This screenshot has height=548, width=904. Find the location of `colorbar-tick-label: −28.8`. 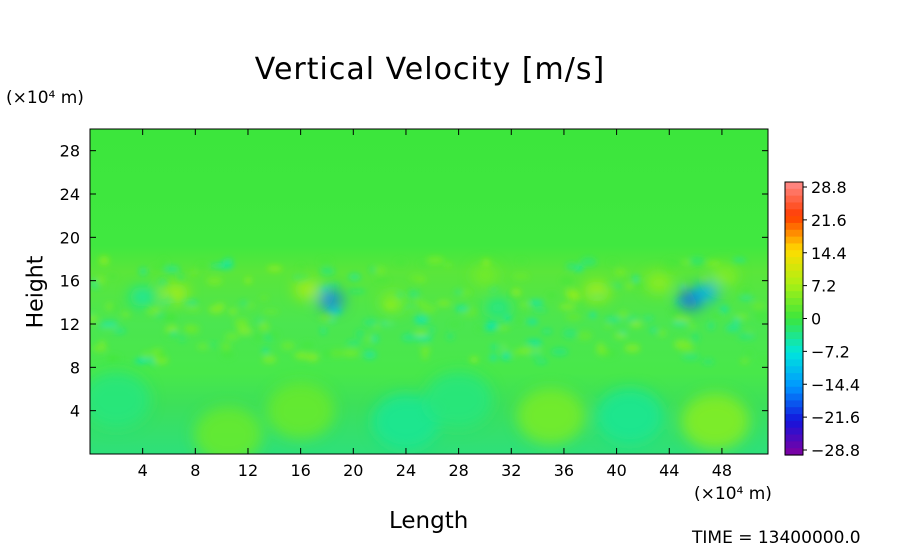

colorbar-tick-label: −28.8 is located at coordinates (835, 450).